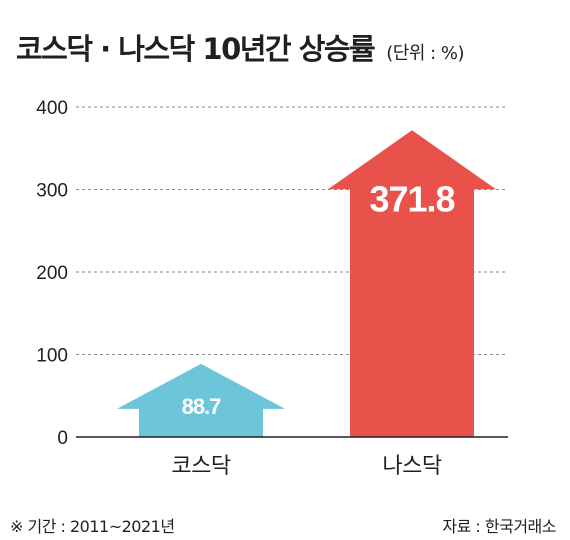  What do you see at coordinates (202, 406) in the screenshot?
I see `data-label-kosdaq: 88.7` at bounding box center [202, 406].